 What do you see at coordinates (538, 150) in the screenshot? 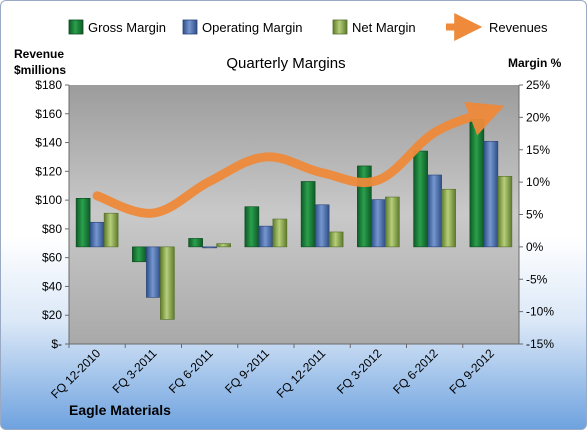
I see `right-tick-label: 15%` at bounding box center [538, 150].